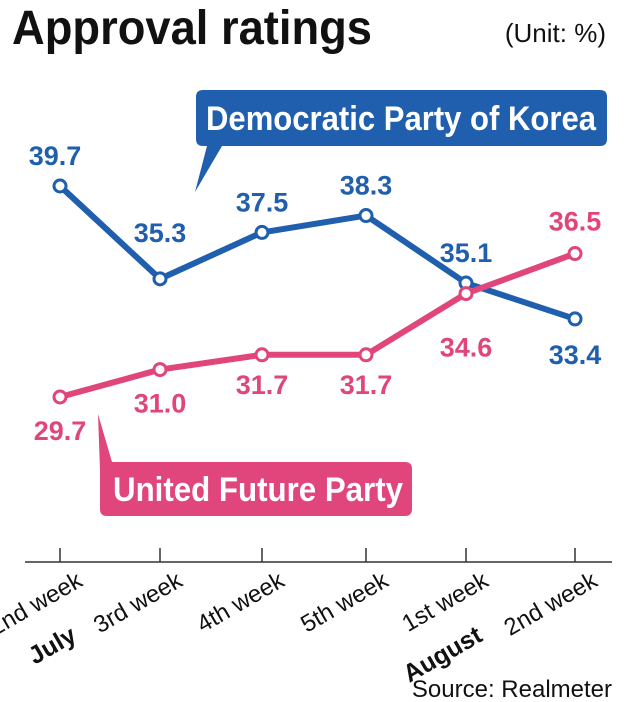 The image size is (624, 702). Describe the element at coordinates (55, 156) in the screenshot. I see `value-label: 39.7` at that location.